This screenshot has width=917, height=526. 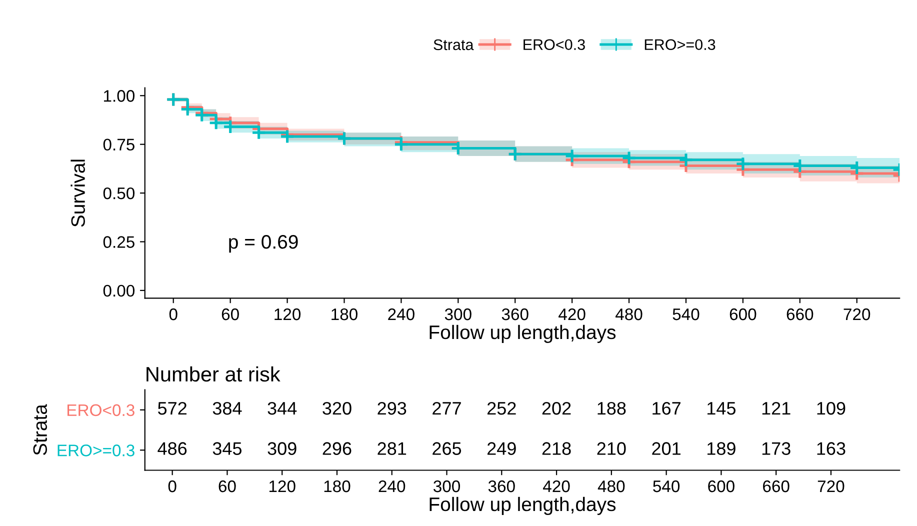 I want to click on data-label: 202, so click(x=556, y=408).